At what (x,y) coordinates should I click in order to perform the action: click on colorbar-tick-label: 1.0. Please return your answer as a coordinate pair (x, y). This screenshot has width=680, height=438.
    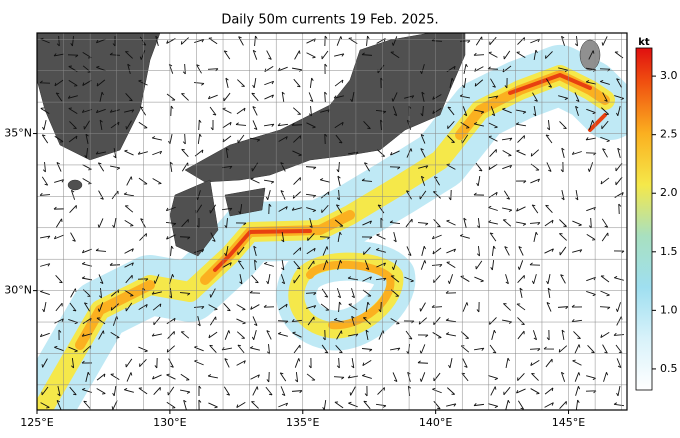
    Looking at the image, I should click on (669, 309).